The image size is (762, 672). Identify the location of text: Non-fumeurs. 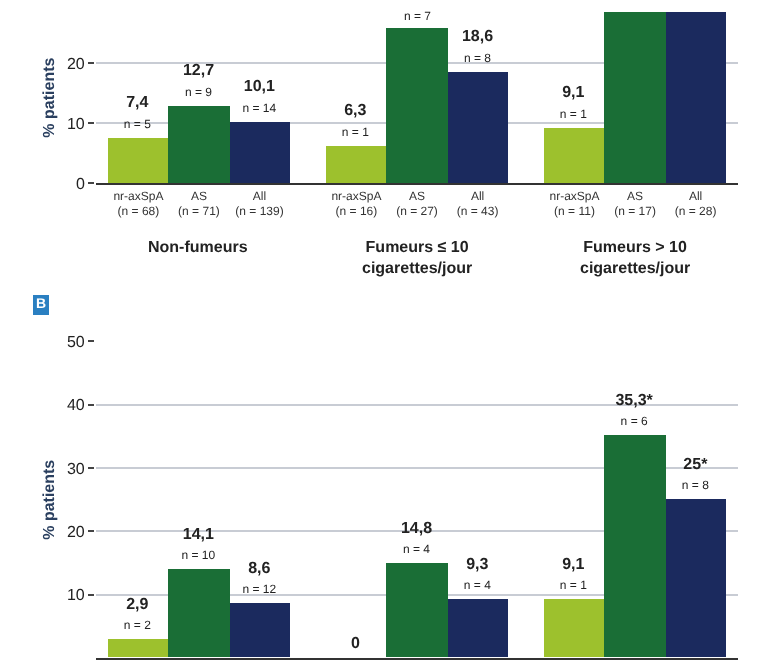
(198, 247).